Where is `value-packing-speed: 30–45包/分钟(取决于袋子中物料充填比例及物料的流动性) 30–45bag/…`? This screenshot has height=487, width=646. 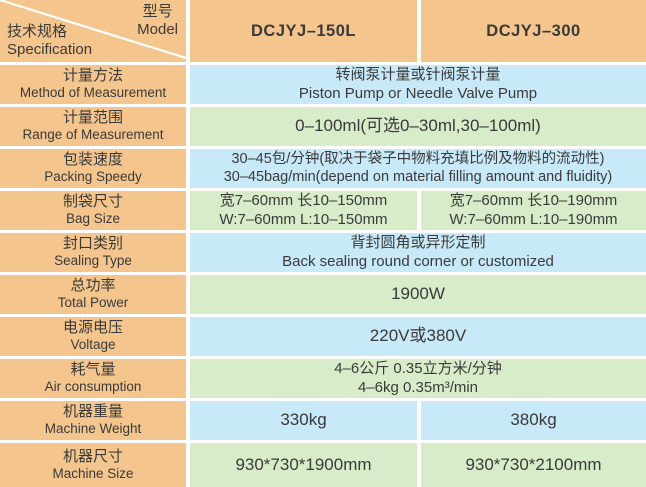 value-packing-speed: 30–45包/分钟(取决于袋子中物料充填比例及物料的流动性) 30–45bag/… is located at coordinates (418, 168).